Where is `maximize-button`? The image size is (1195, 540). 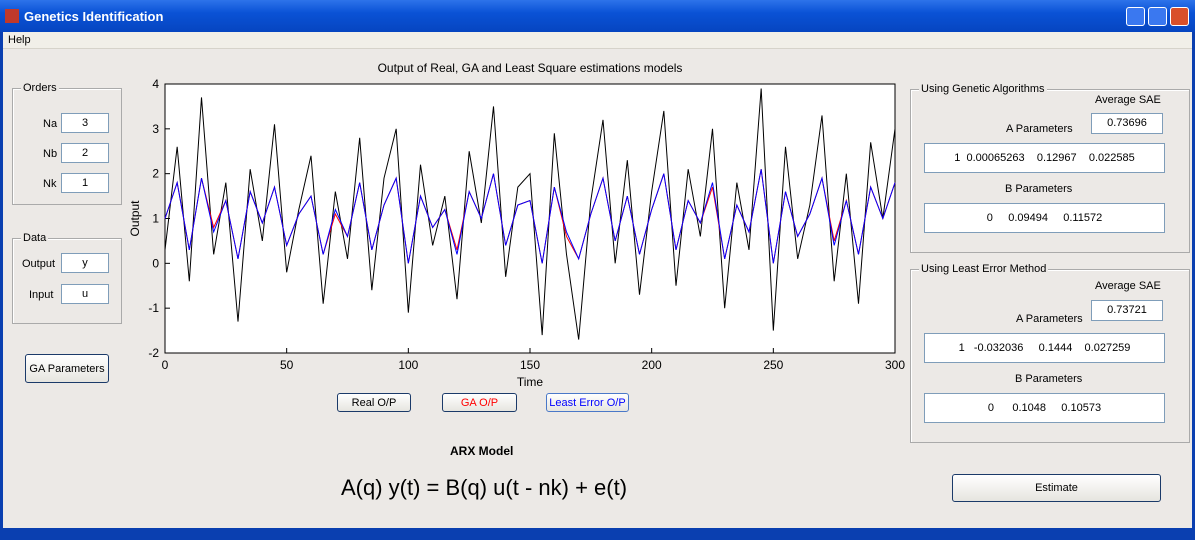 maximize-button is located at coordinates (1157, 16).